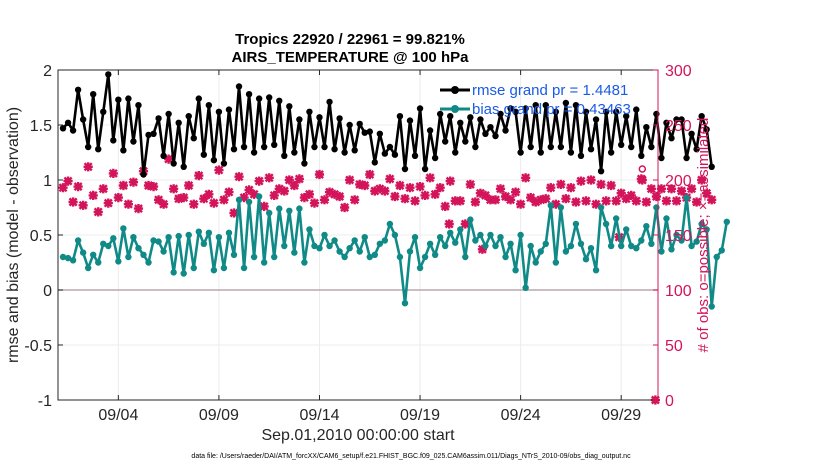 This screenshot has width=830, height=470. What do you see at coordinates (455, 109) in the screenshot?
I see `legend-bias-marker` at bounding box center [455, 109].